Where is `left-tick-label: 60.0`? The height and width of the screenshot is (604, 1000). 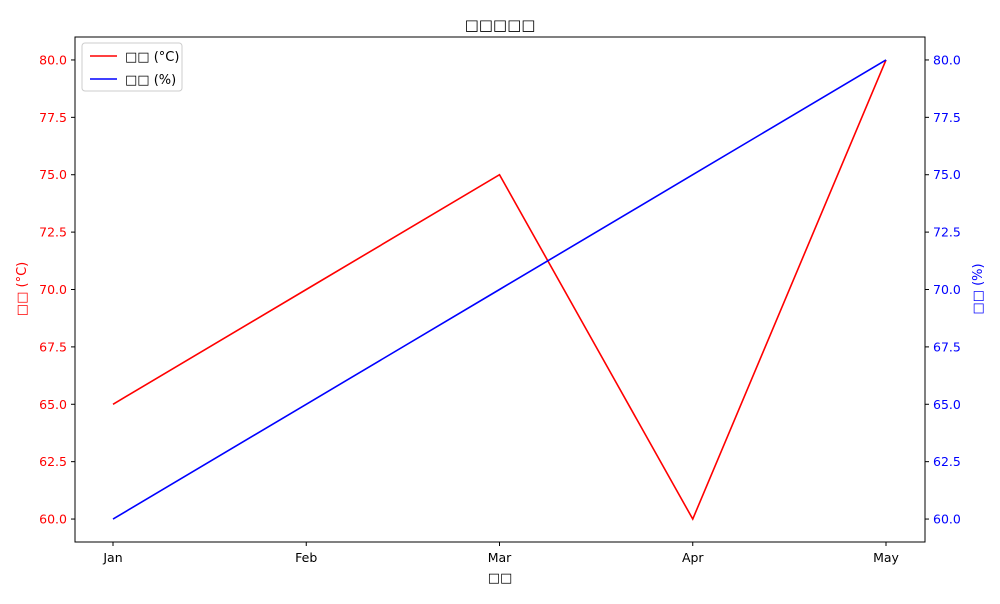
left-tick-label: 60.0 is located at coordinates (53, 519).